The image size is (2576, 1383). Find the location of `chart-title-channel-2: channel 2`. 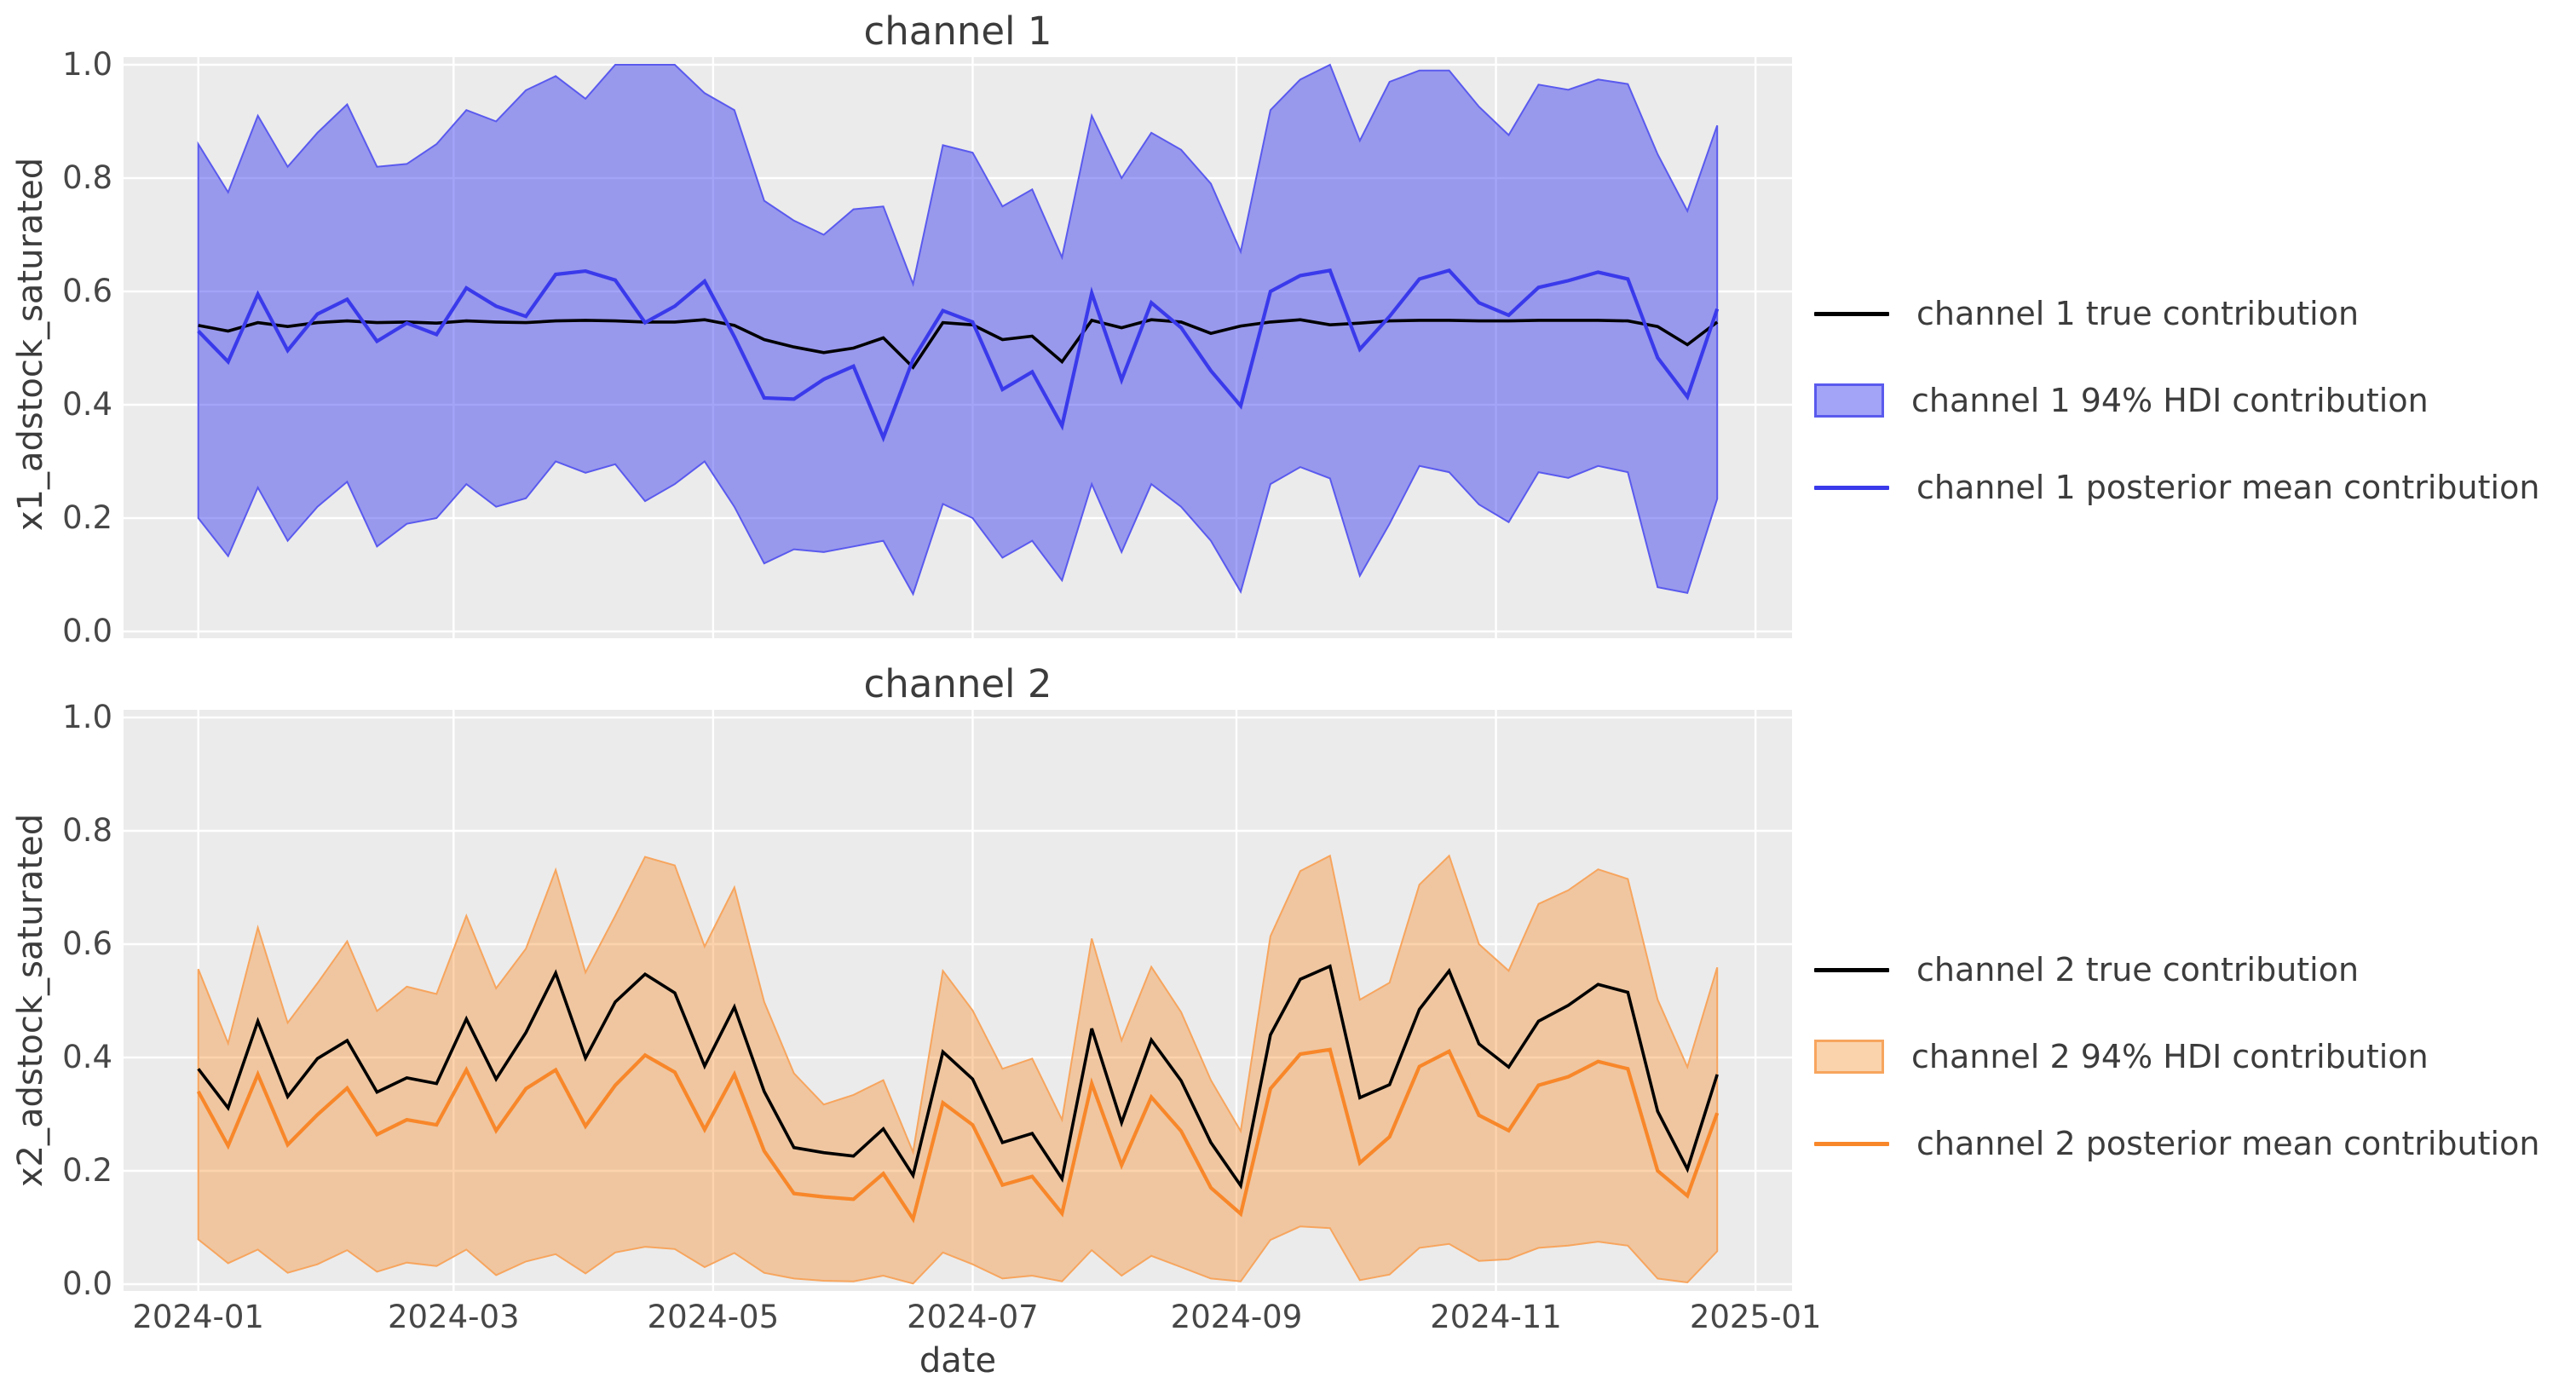

chart-title-channel-2: channel 2 is located at coordinates (957, 683).